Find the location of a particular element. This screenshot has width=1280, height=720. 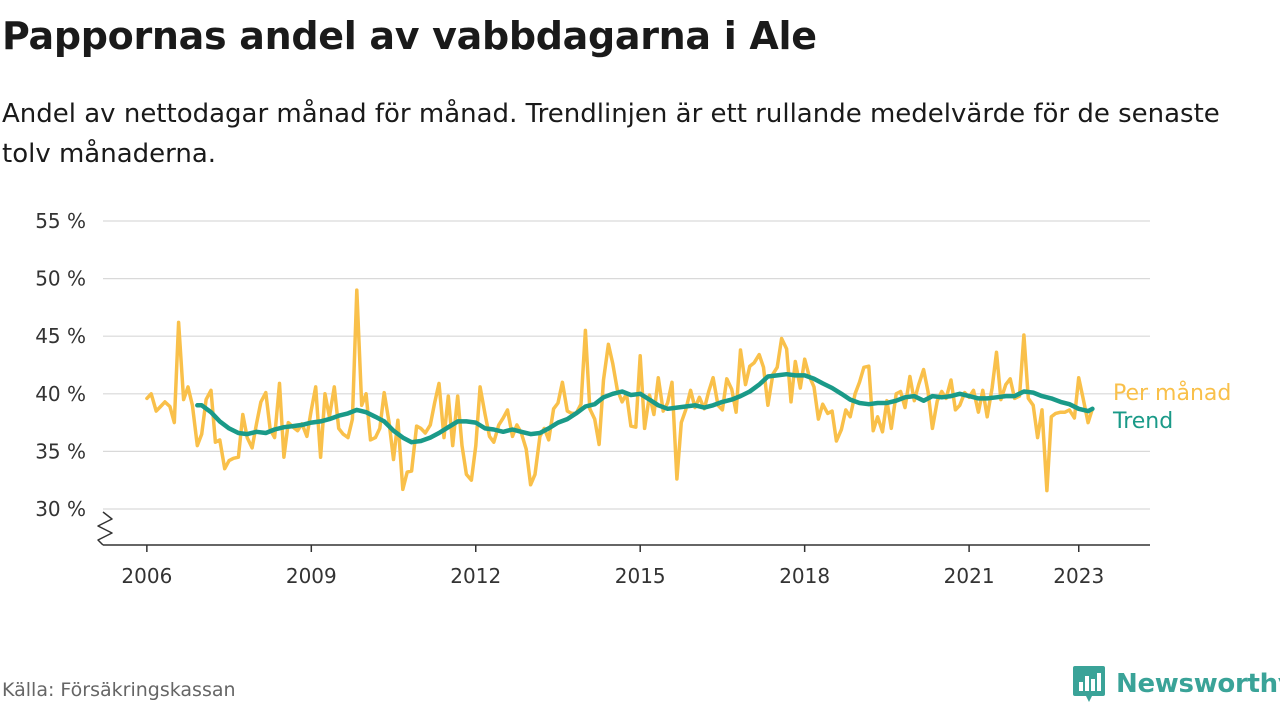

y-tick-label: 45 % is located at coordinates (60, 336).